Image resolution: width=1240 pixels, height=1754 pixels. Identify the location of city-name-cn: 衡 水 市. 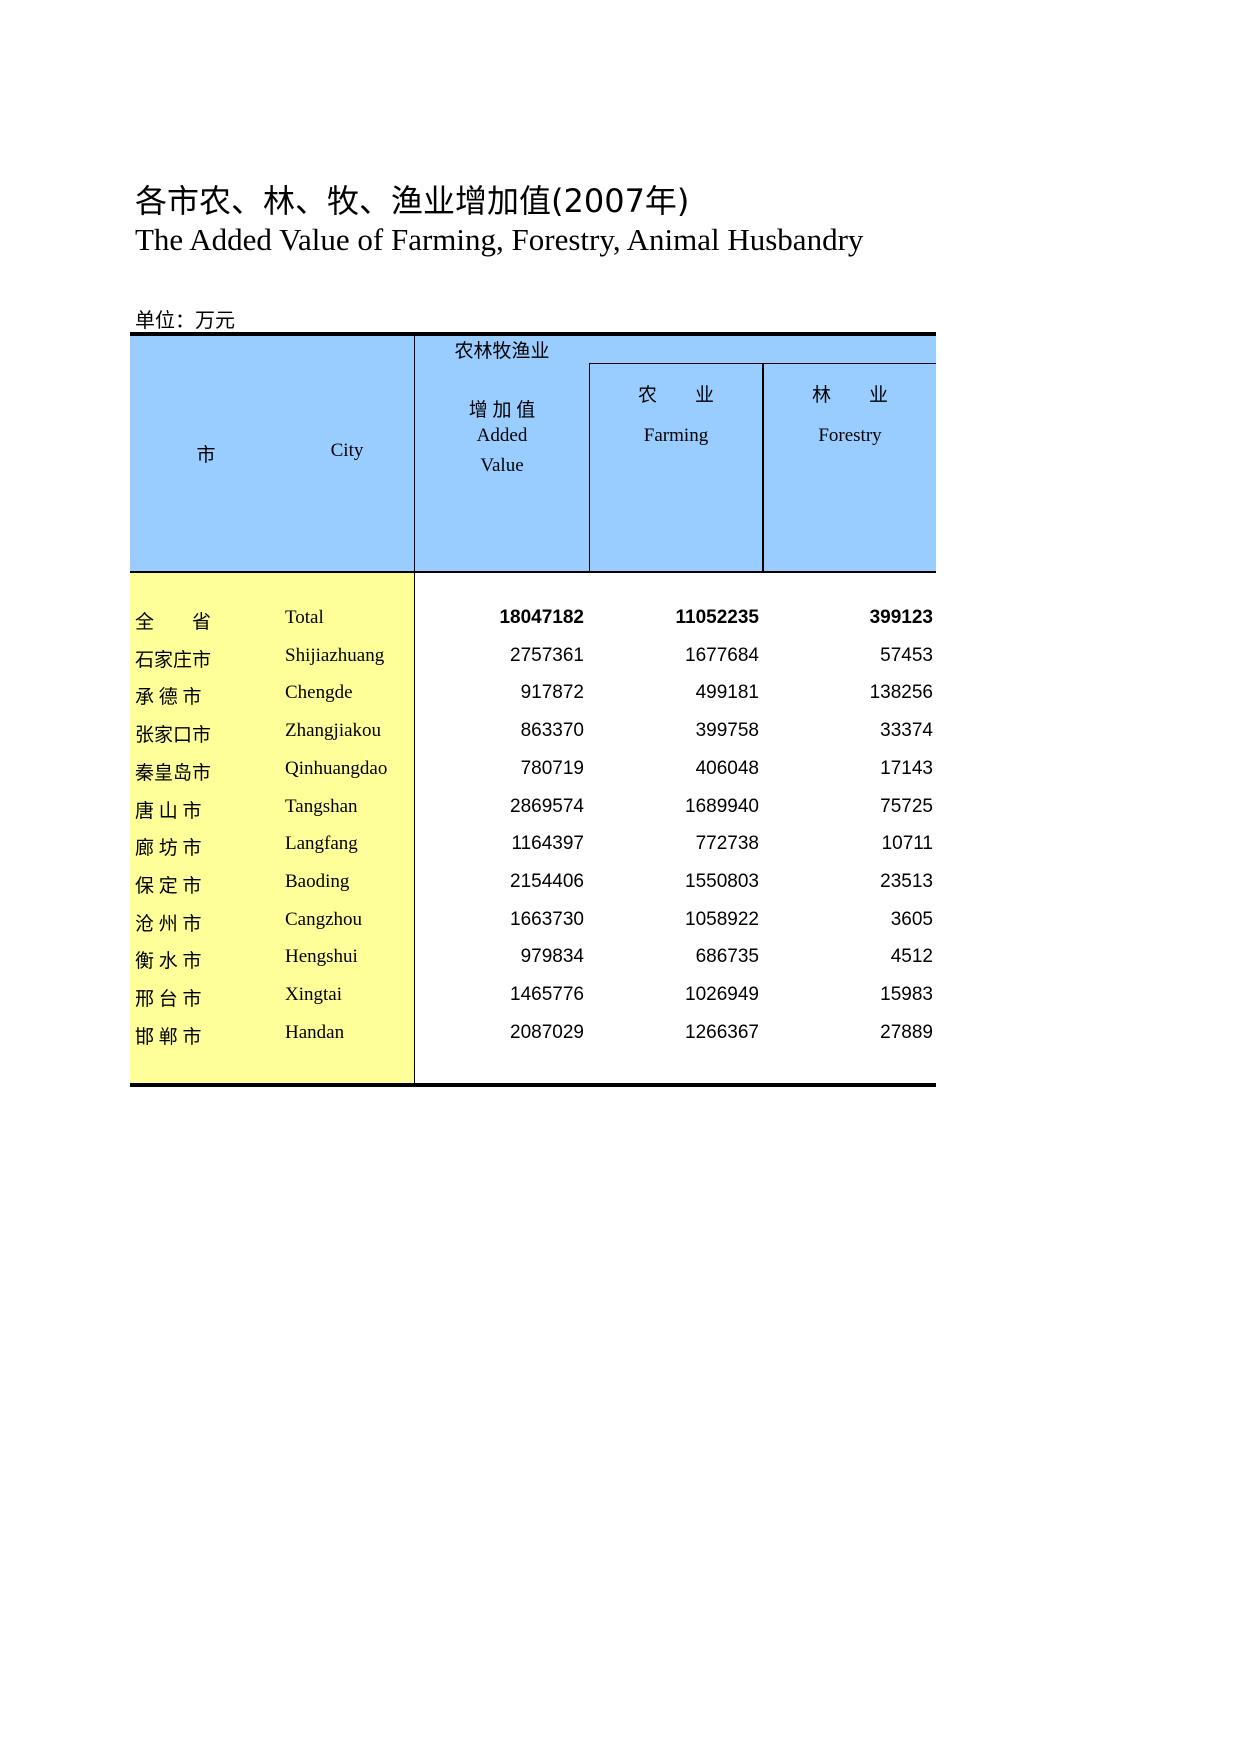
(168, 962).